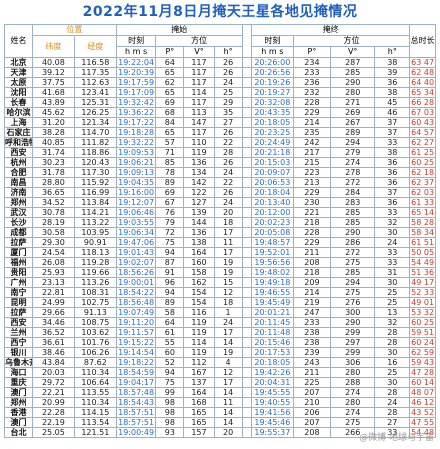 The height and width of the screenshot is (449, 440). Describe the element at coordinates (422, 92) in the screenshot. I see `cell-duration: 65 34` at that location.